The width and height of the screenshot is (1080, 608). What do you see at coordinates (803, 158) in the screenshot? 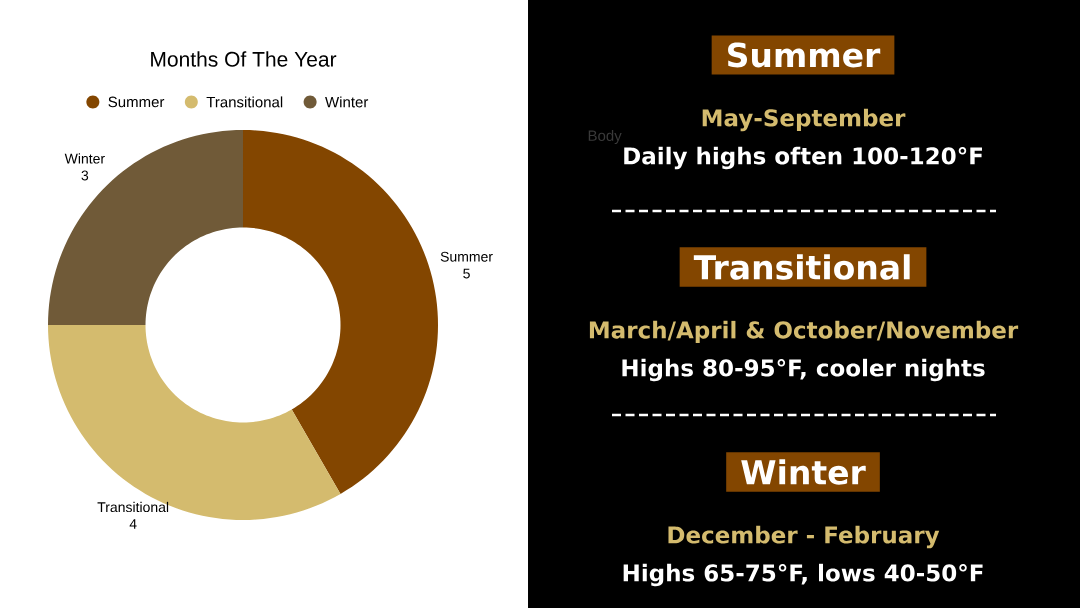
I see `text: Daily highs often 100-120°F` at bounding box center [803, 158].